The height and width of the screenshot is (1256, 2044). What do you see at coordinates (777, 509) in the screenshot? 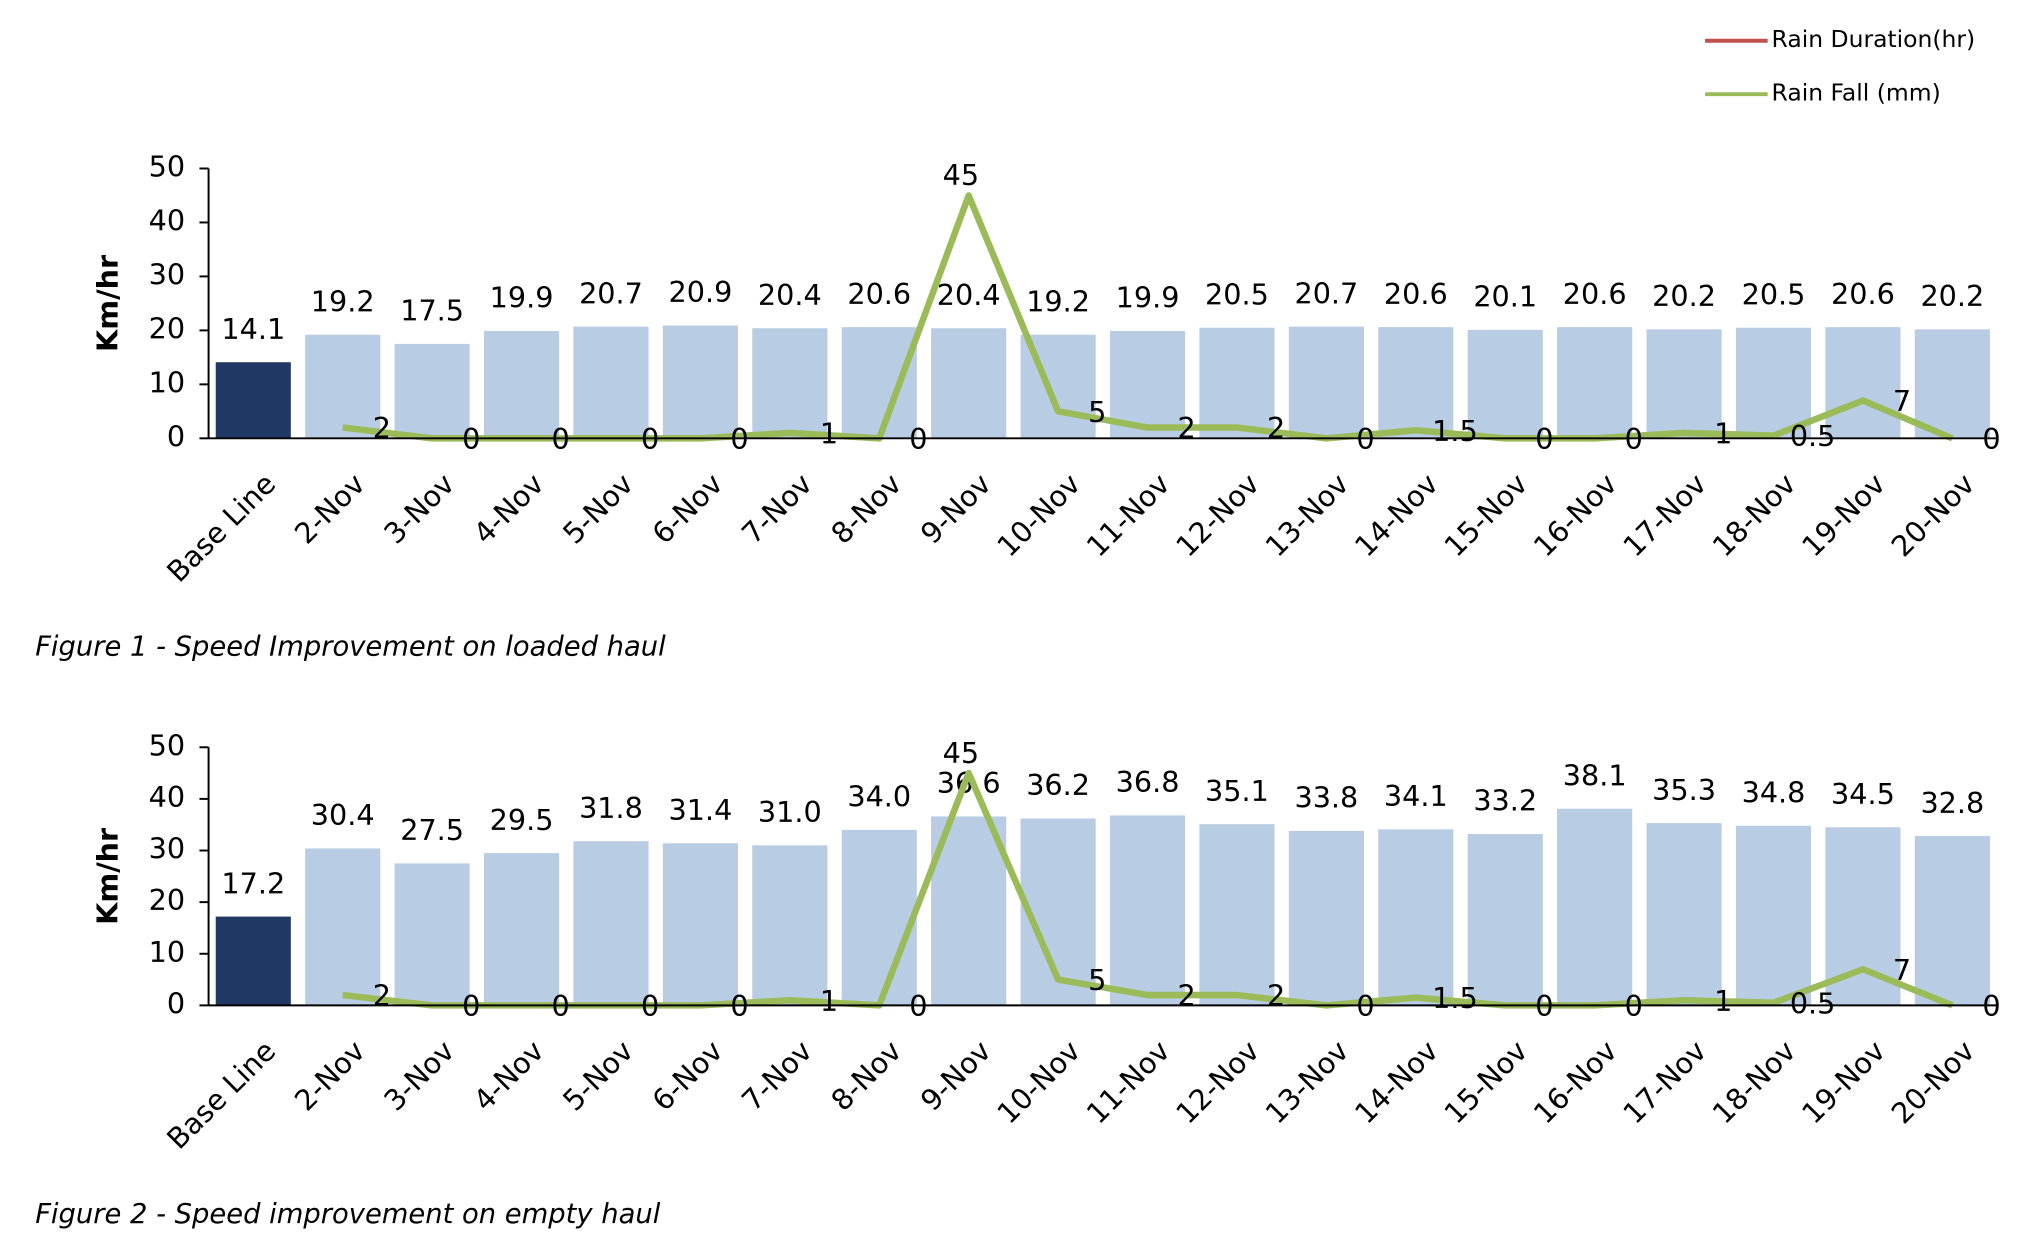
I see `x-tick-label: 7-Nov` at bounding box center [777, 509].